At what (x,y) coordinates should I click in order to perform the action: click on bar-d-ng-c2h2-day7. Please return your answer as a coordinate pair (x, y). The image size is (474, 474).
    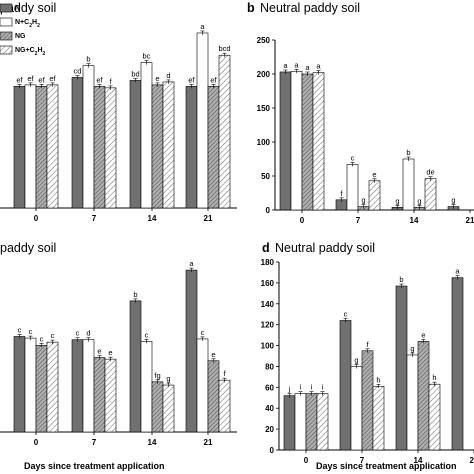
    Looking at the image, I should click on (378, 418).